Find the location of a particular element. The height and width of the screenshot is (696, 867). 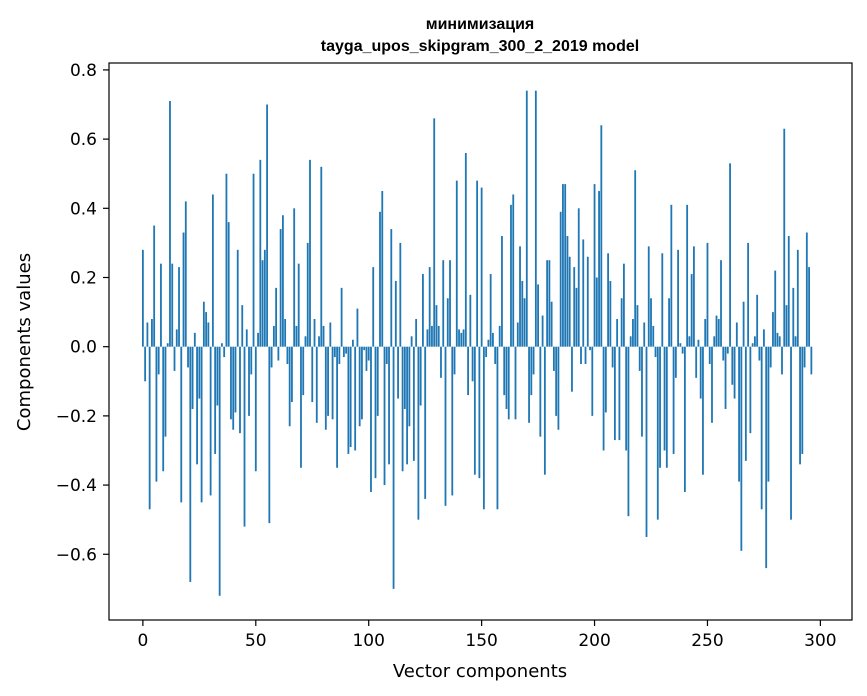

chart-title: минимизация is located at coordinates (480, 24).